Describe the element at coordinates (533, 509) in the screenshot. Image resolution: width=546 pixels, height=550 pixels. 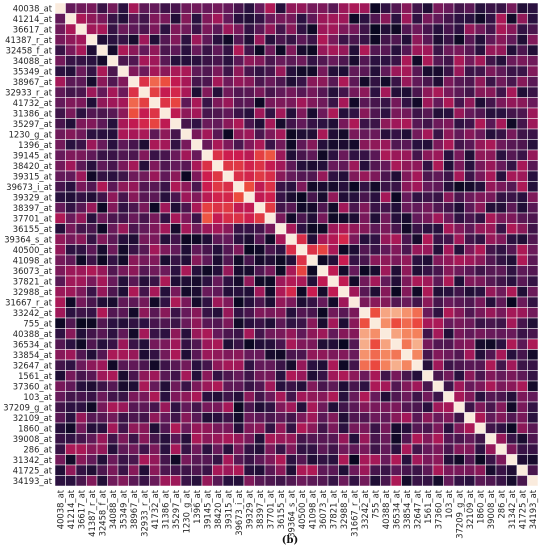
I see `x-tick-label: 34193_at` at that location.